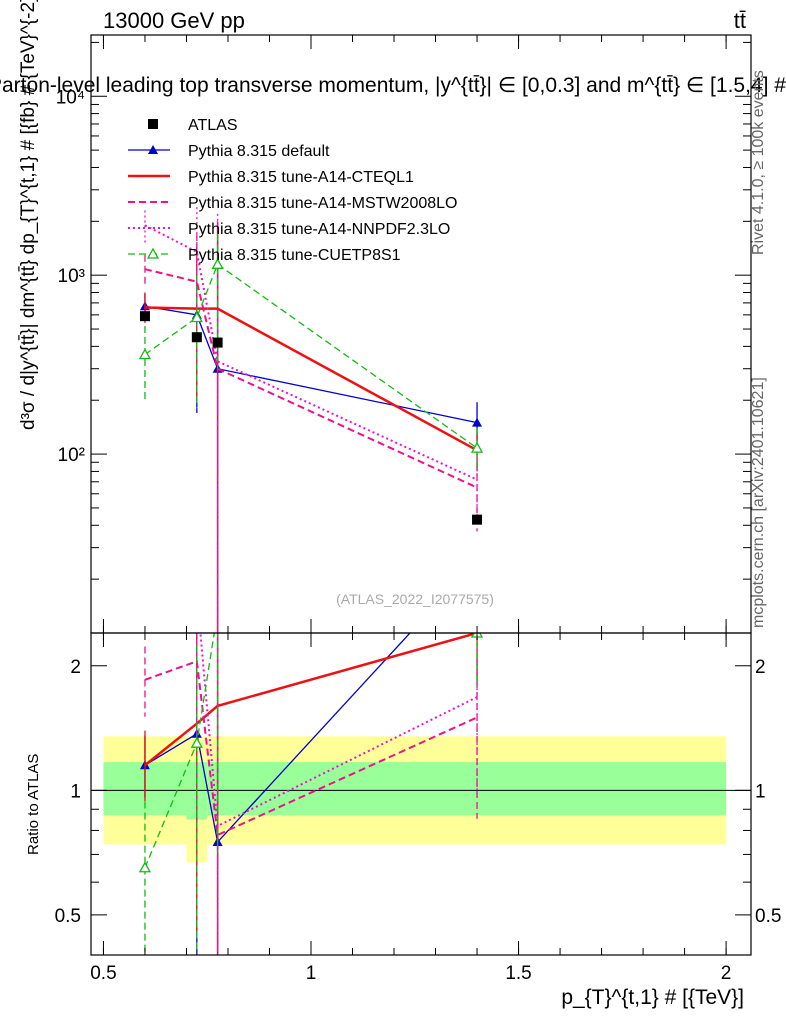 The width and height of the screenshot is (786, 1024). What do you see at coordinates (259, 151) in the screenshot?
I see `legend-default-label: Pythia 8.315 default` at bounding box center [259, 151].